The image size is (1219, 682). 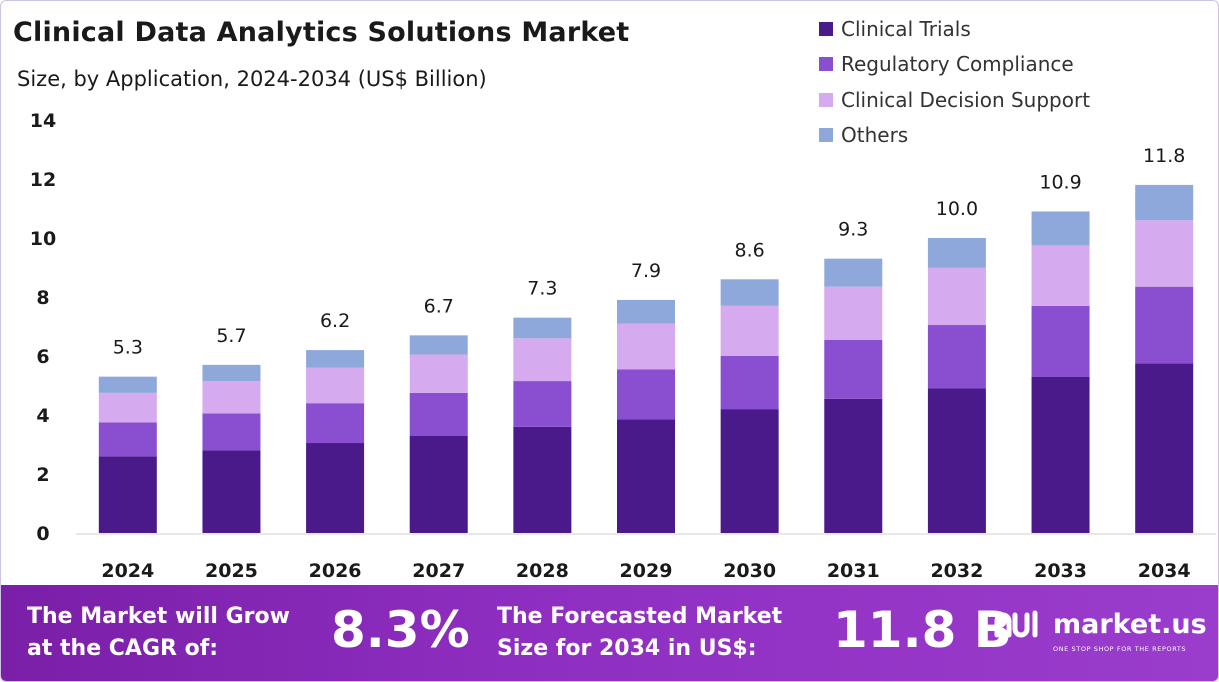 I want to click on bar-total-label: 11.8, so click(x=1164, y=156).